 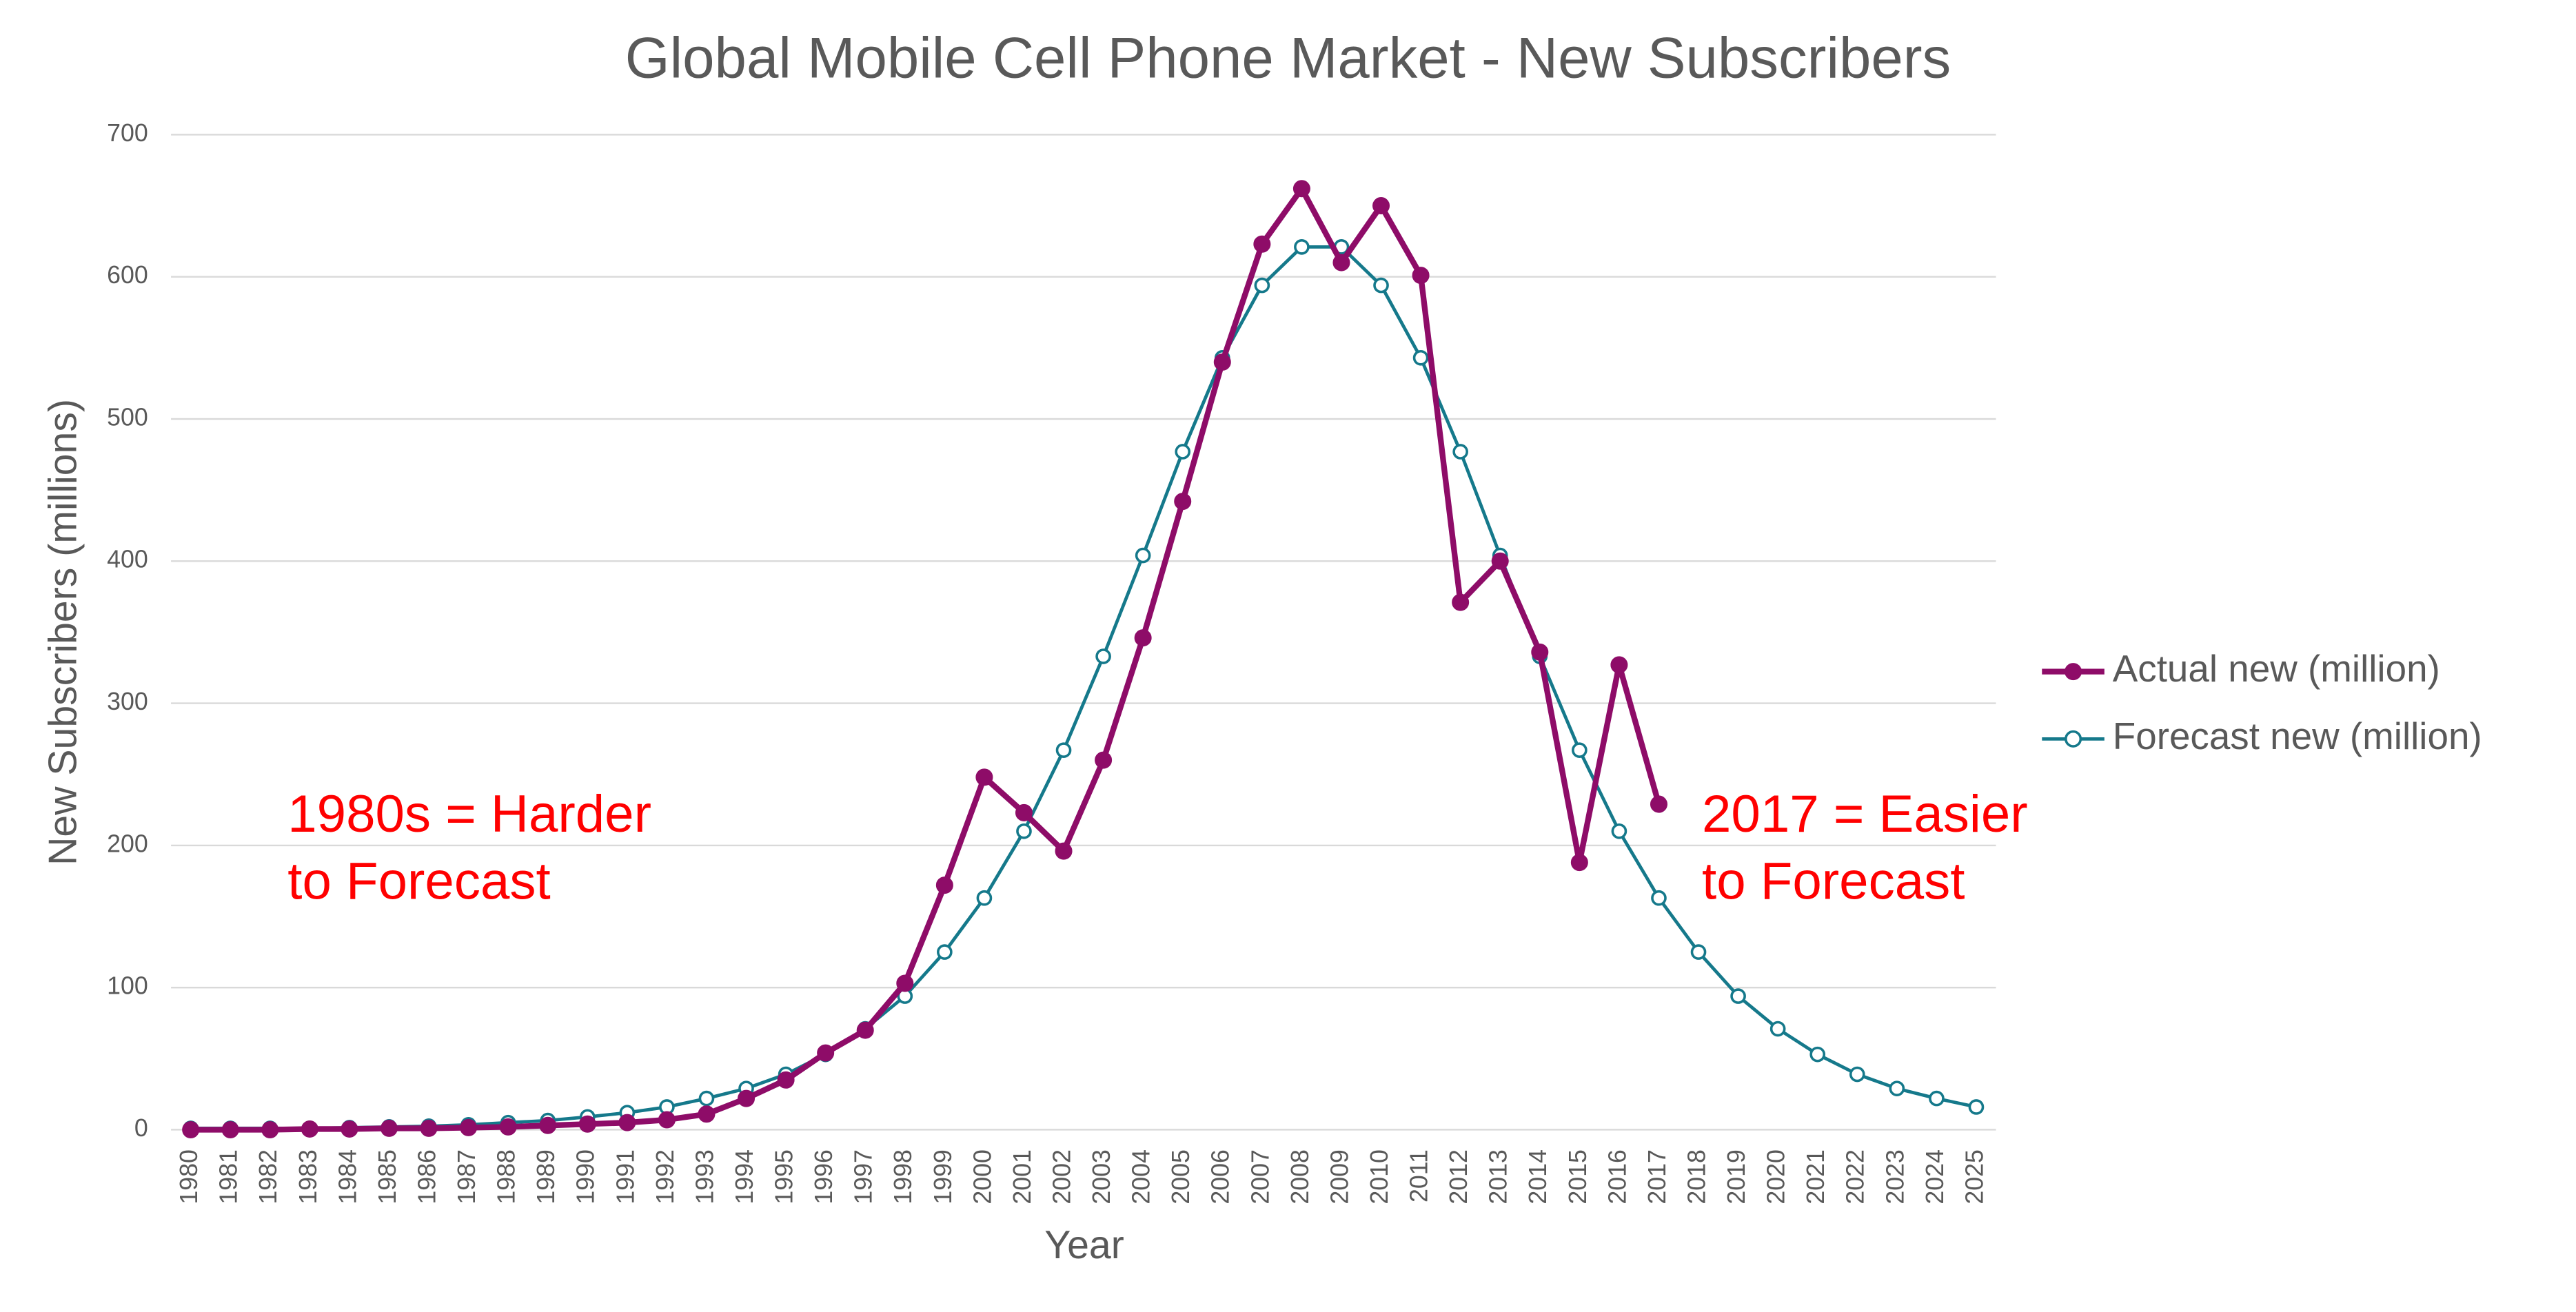 What do you see at coordinates (1101, 1177) in the screenshot?
I see `x-tick-label: 2003` at bounding box center [1101, 1177].